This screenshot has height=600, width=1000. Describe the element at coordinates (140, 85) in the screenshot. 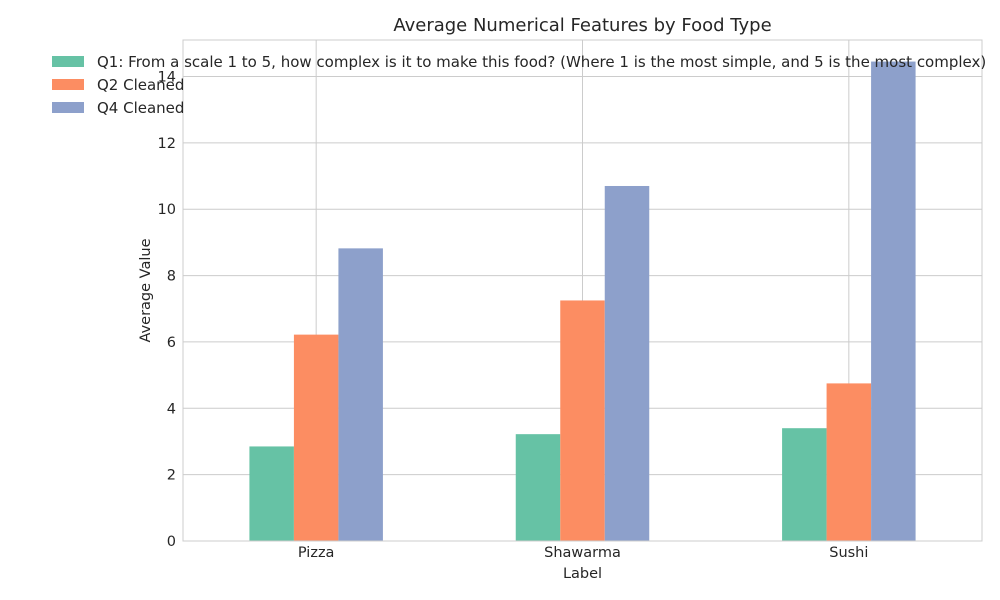

I see `legend-entry-label: Q2 Cleaned` at that location.